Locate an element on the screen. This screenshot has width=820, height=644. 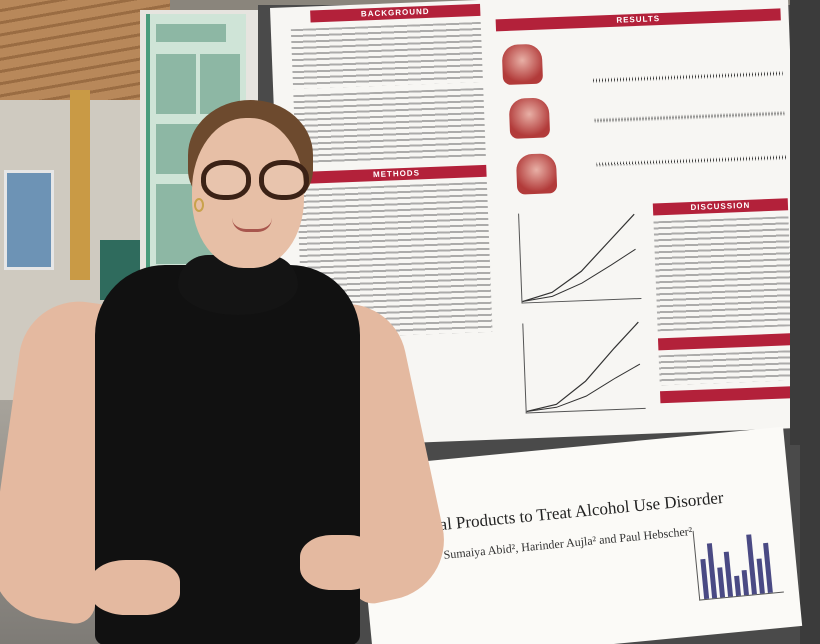
lens-left is located at coordinates (226, 180).